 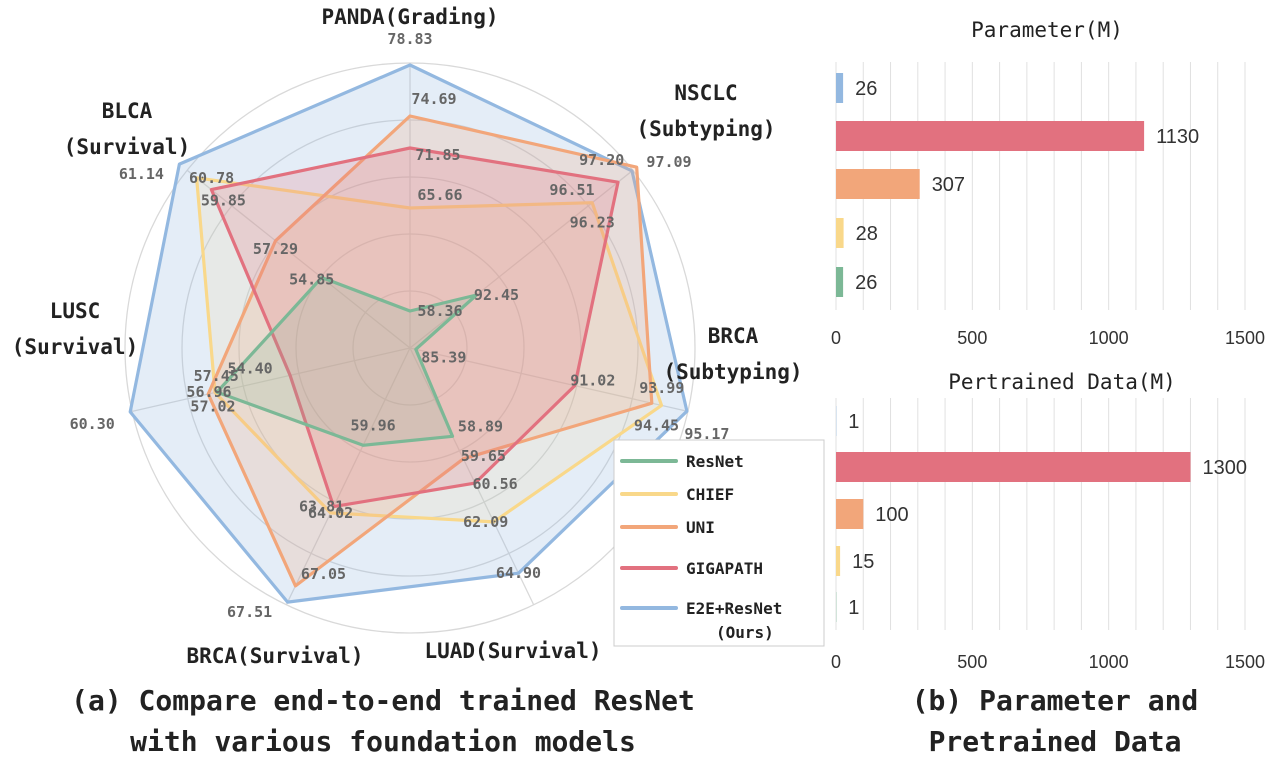 I want to click on radar-value-resnet-5: 56.96, so click(x=208, y=392).